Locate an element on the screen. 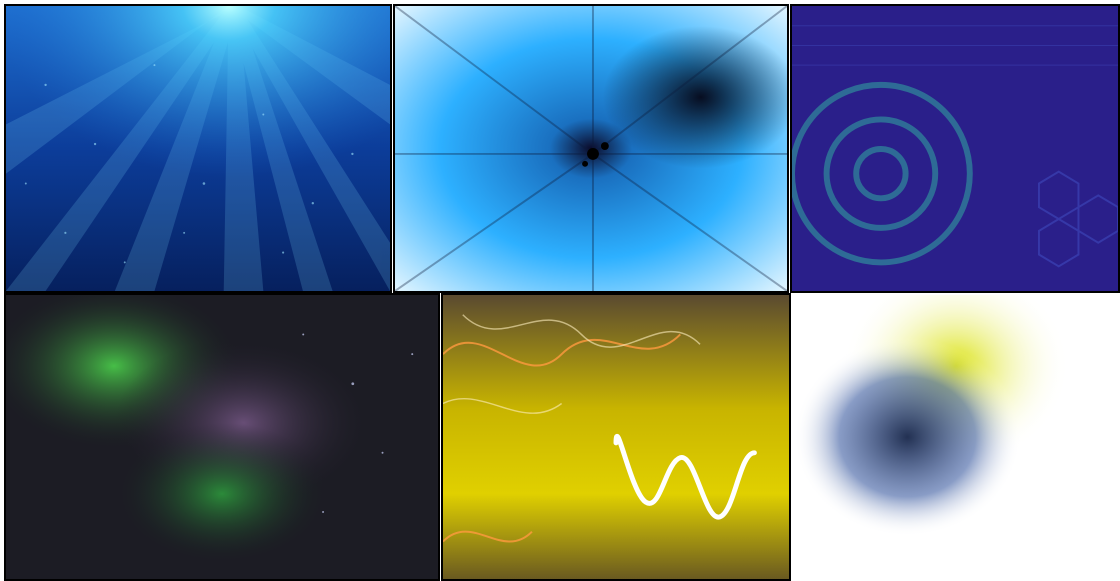 The image size is (1120, 581). image-yellow-blue-smear is located at coordinates (956, 437).